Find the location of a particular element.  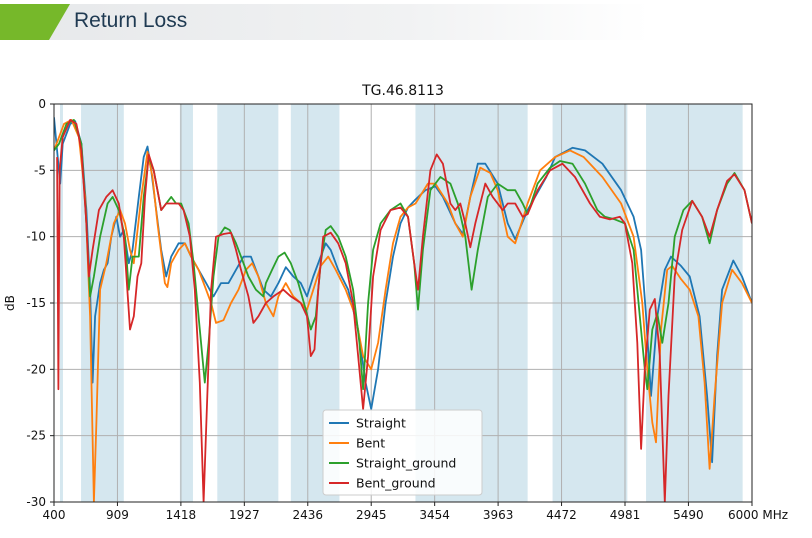

legend: Straight Bent Straight_ground Bent_ground is located at coordinates (402, 452).